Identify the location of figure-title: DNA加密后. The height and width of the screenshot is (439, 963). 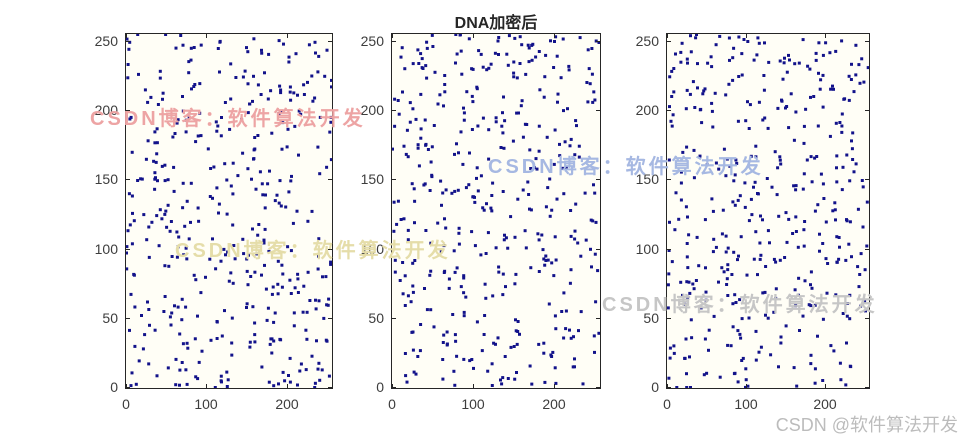
(496, 23).